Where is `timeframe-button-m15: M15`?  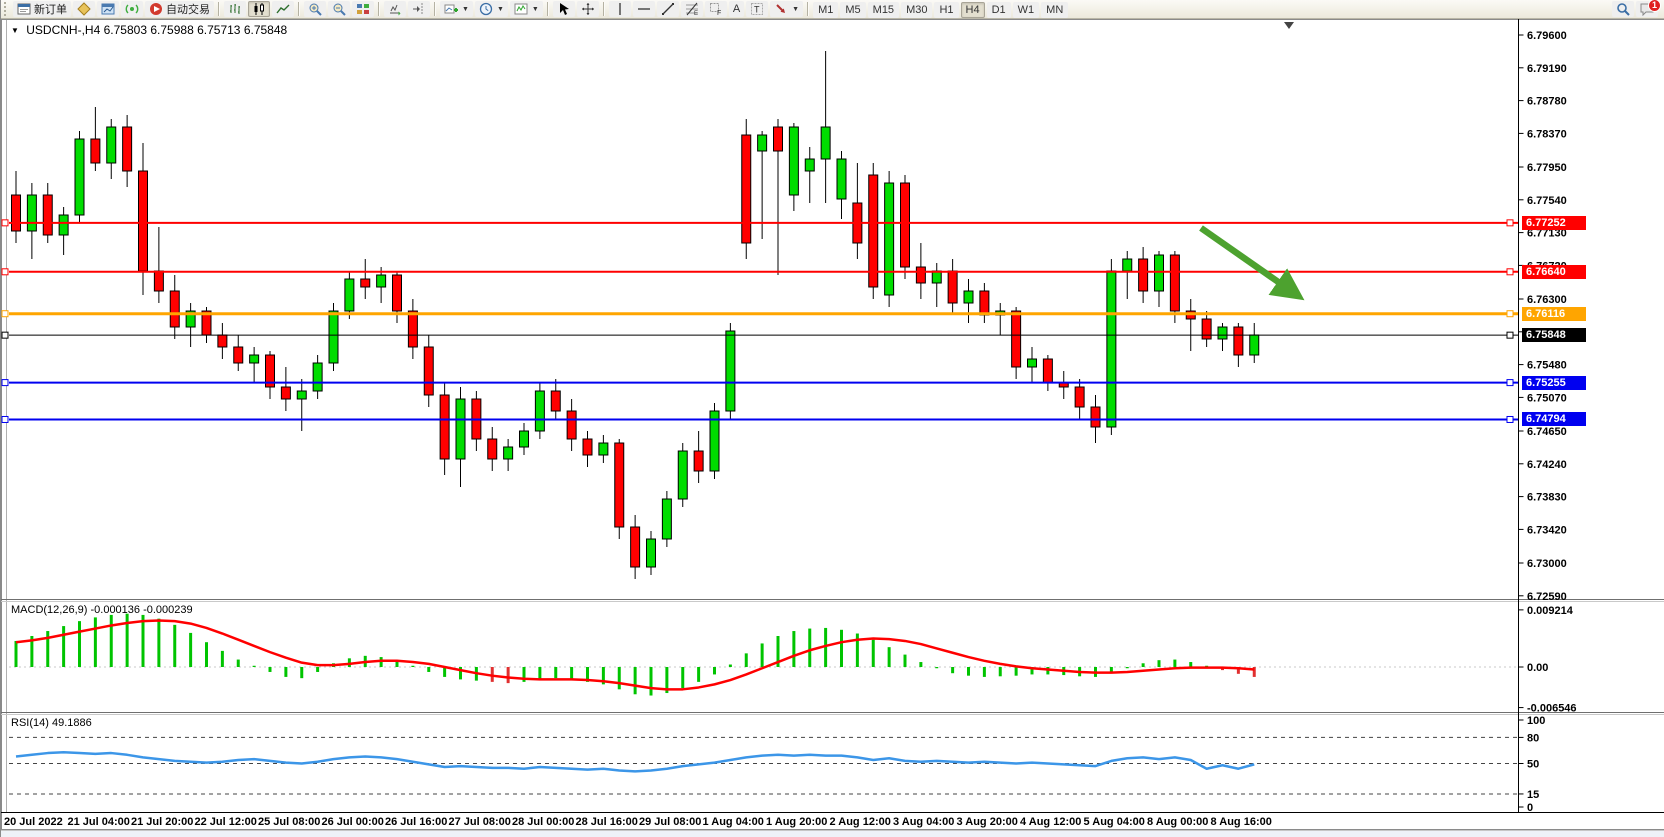
timeframe-button-m15: M15 is located at coordinates (883, 10).